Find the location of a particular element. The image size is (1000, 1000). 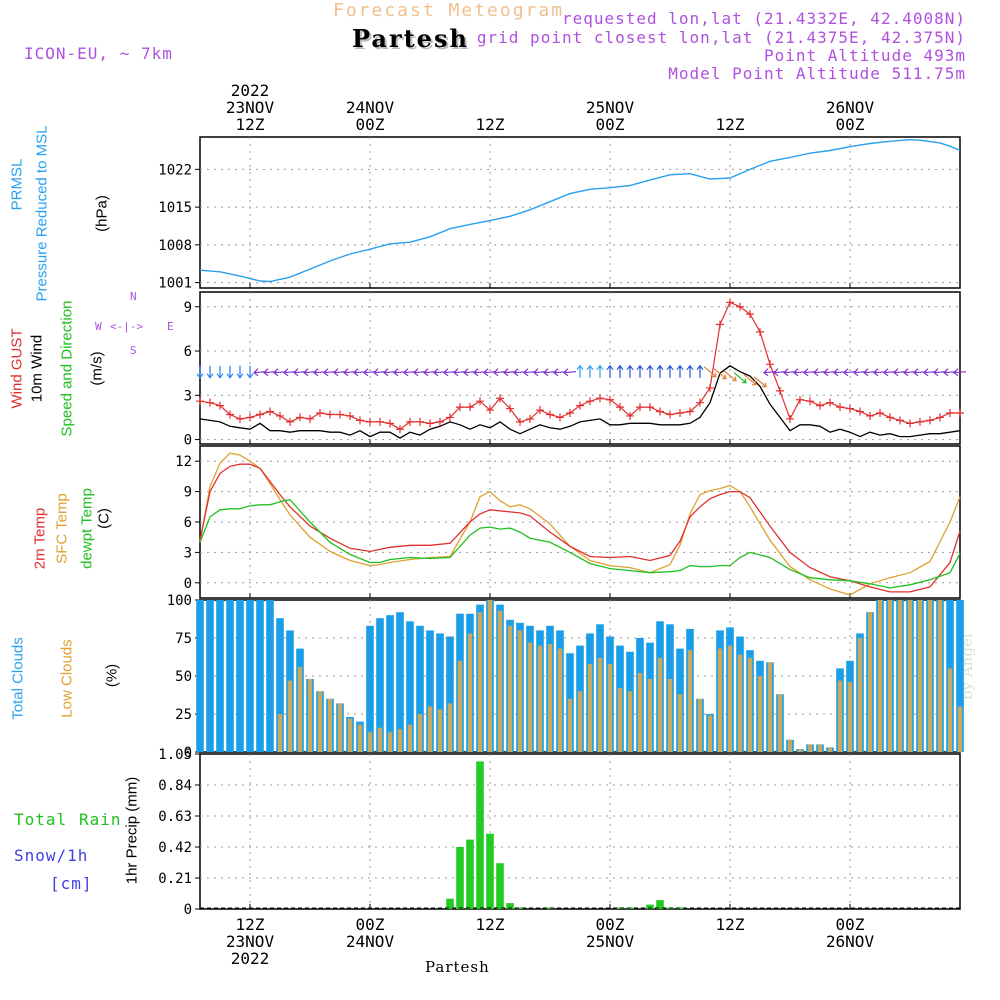

precip-total-label: Total is located at coordinates (41, 819).